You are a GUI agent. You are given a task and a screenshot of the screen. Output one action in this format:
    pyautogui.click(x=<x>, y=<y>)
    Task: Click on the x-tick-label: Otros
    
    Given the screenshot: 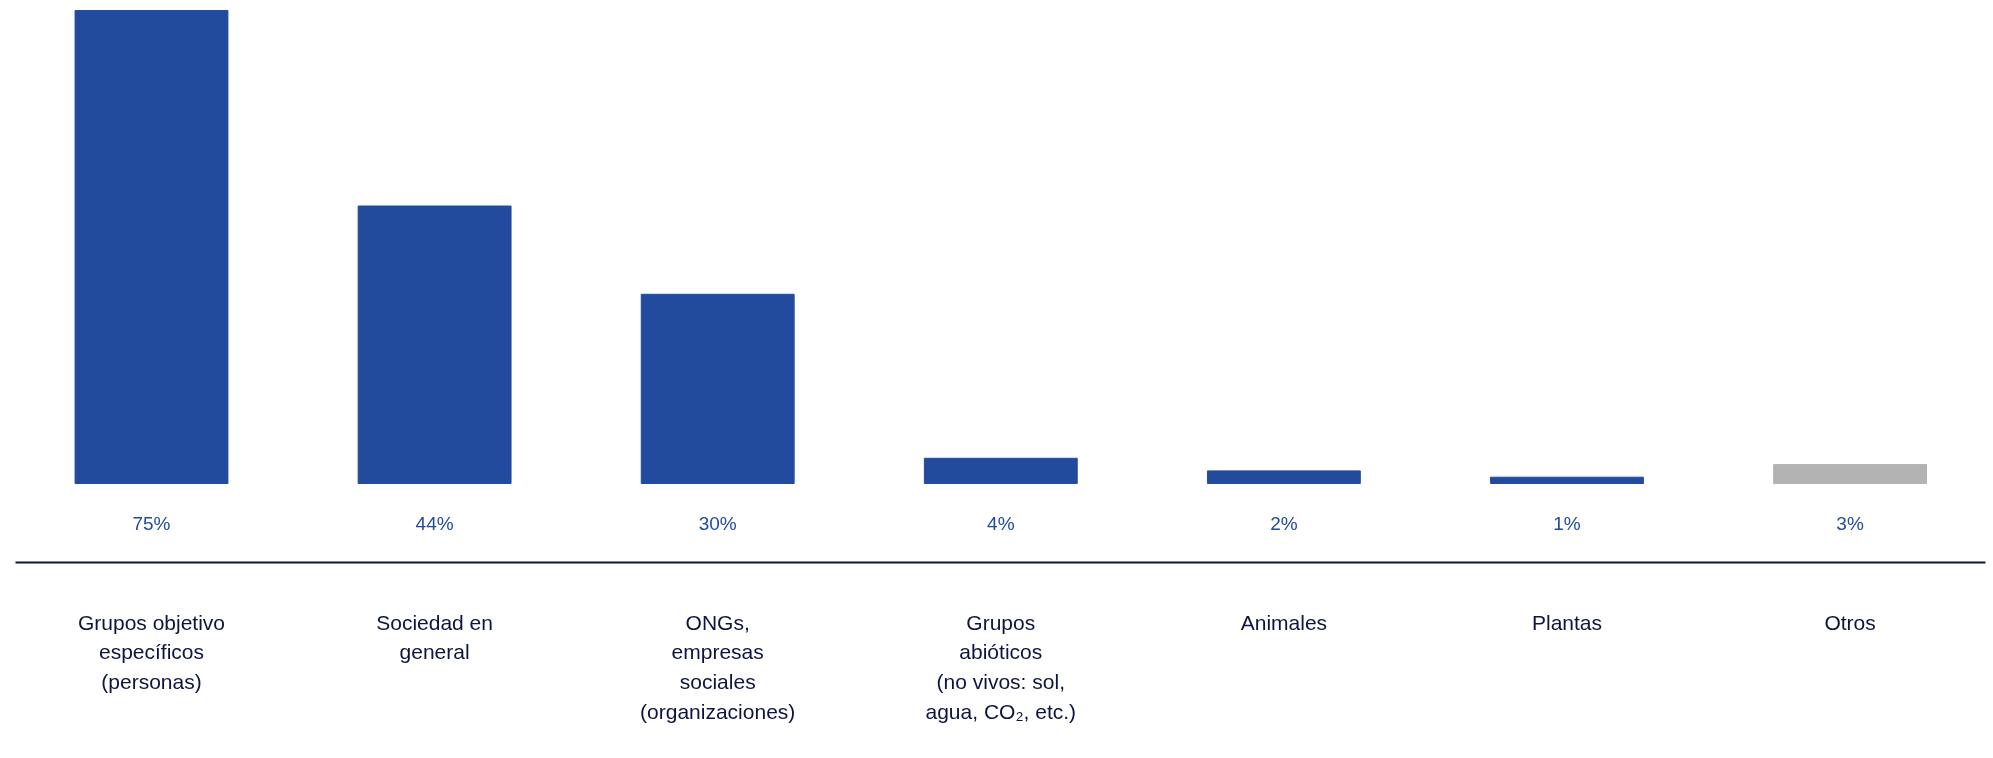 What is the action you would take?
    pyautogui.click(x=1850, y=622)
    